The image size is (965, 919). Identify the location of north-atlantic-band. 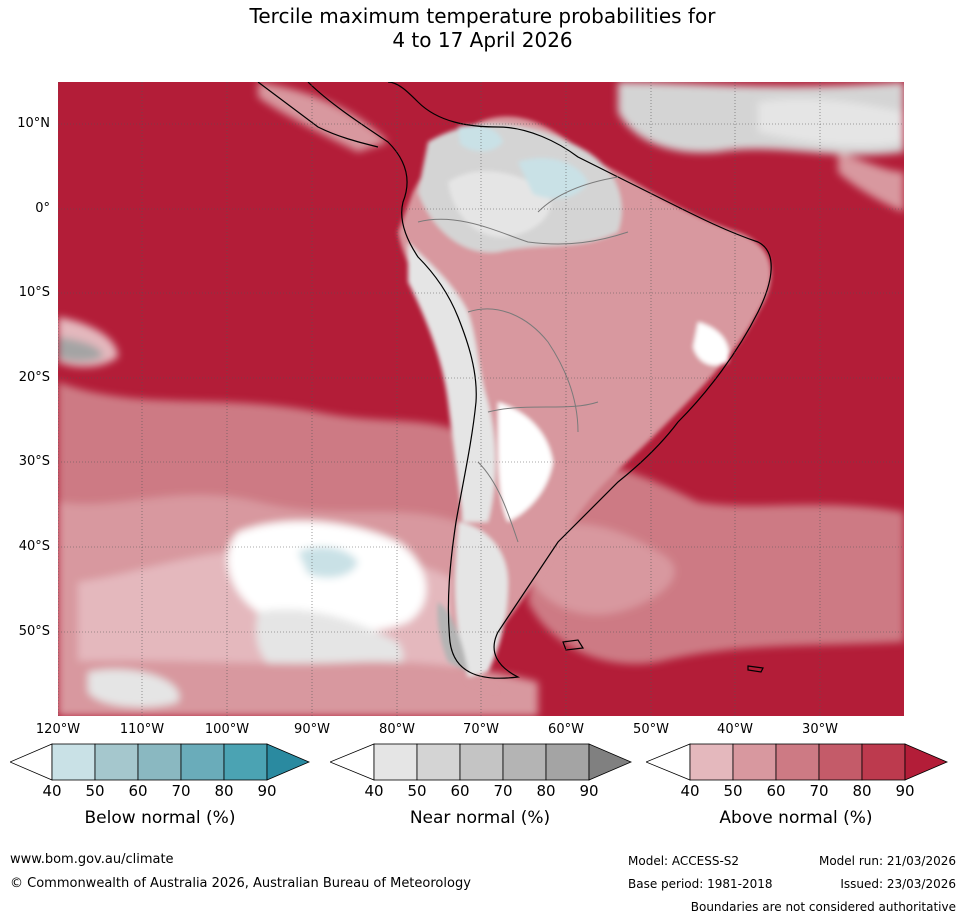
(871, 182).